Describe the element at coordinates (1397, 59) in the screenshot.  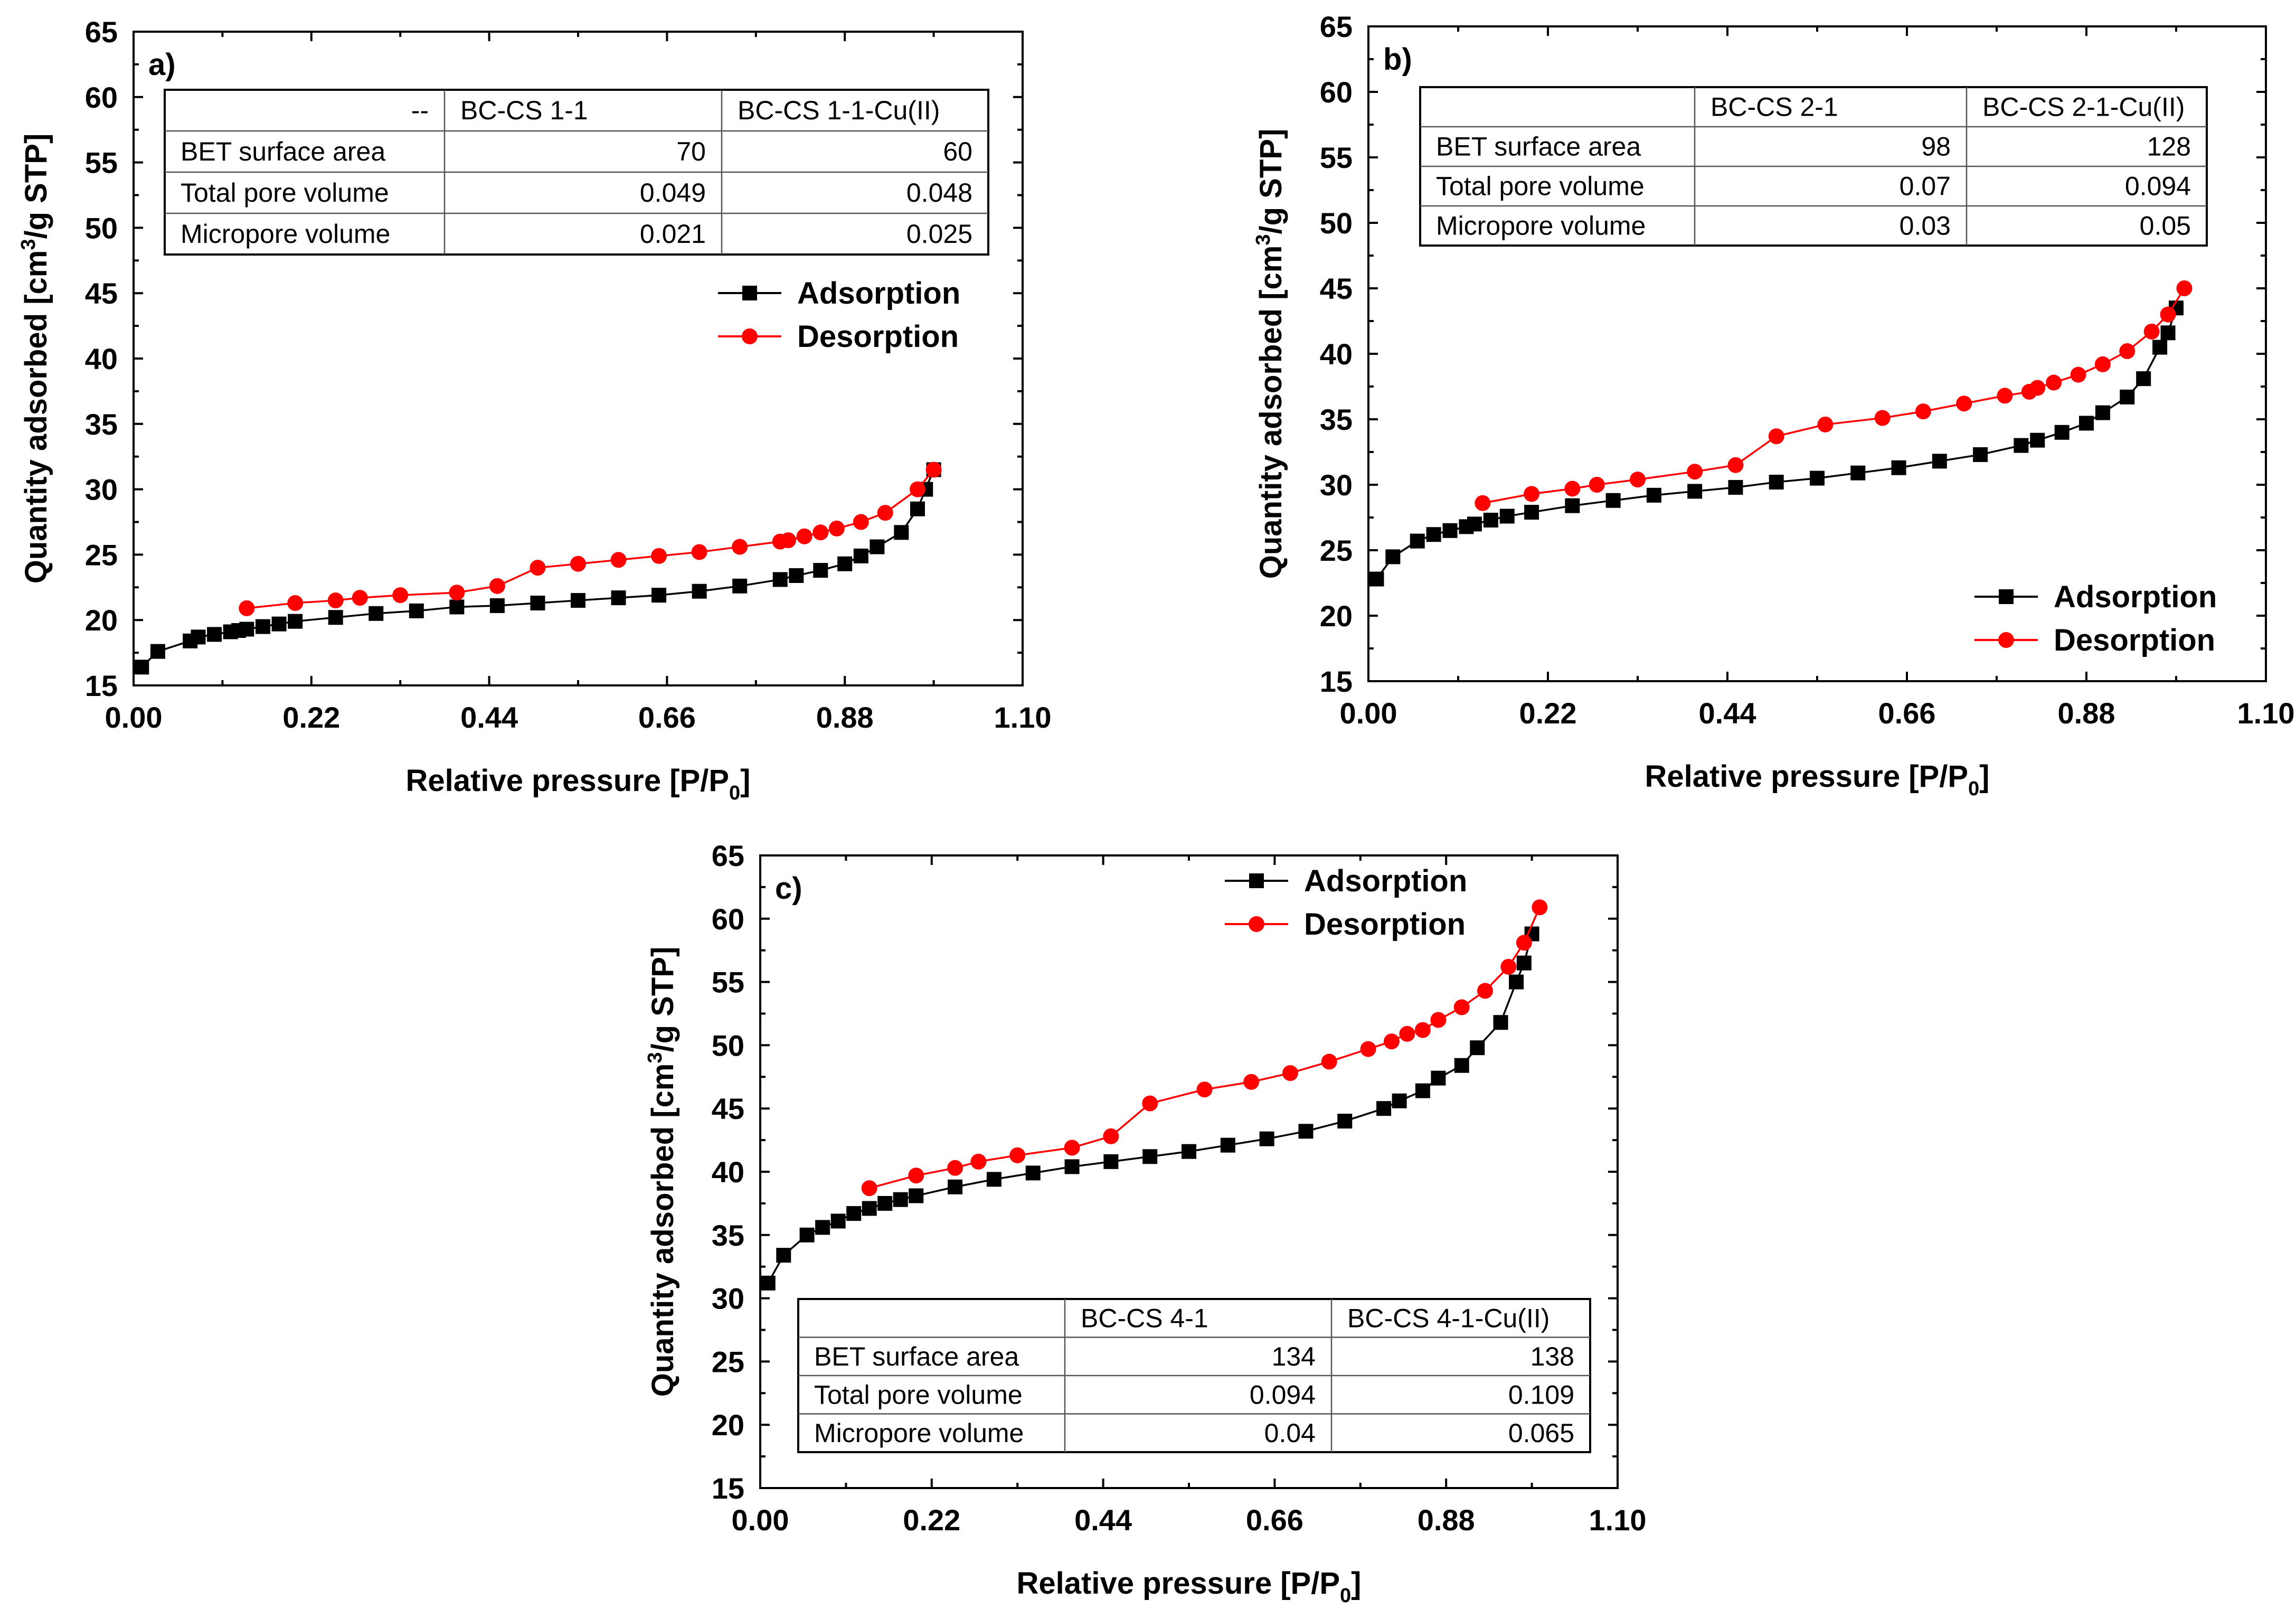
I see `panel-label: b)` at that location.